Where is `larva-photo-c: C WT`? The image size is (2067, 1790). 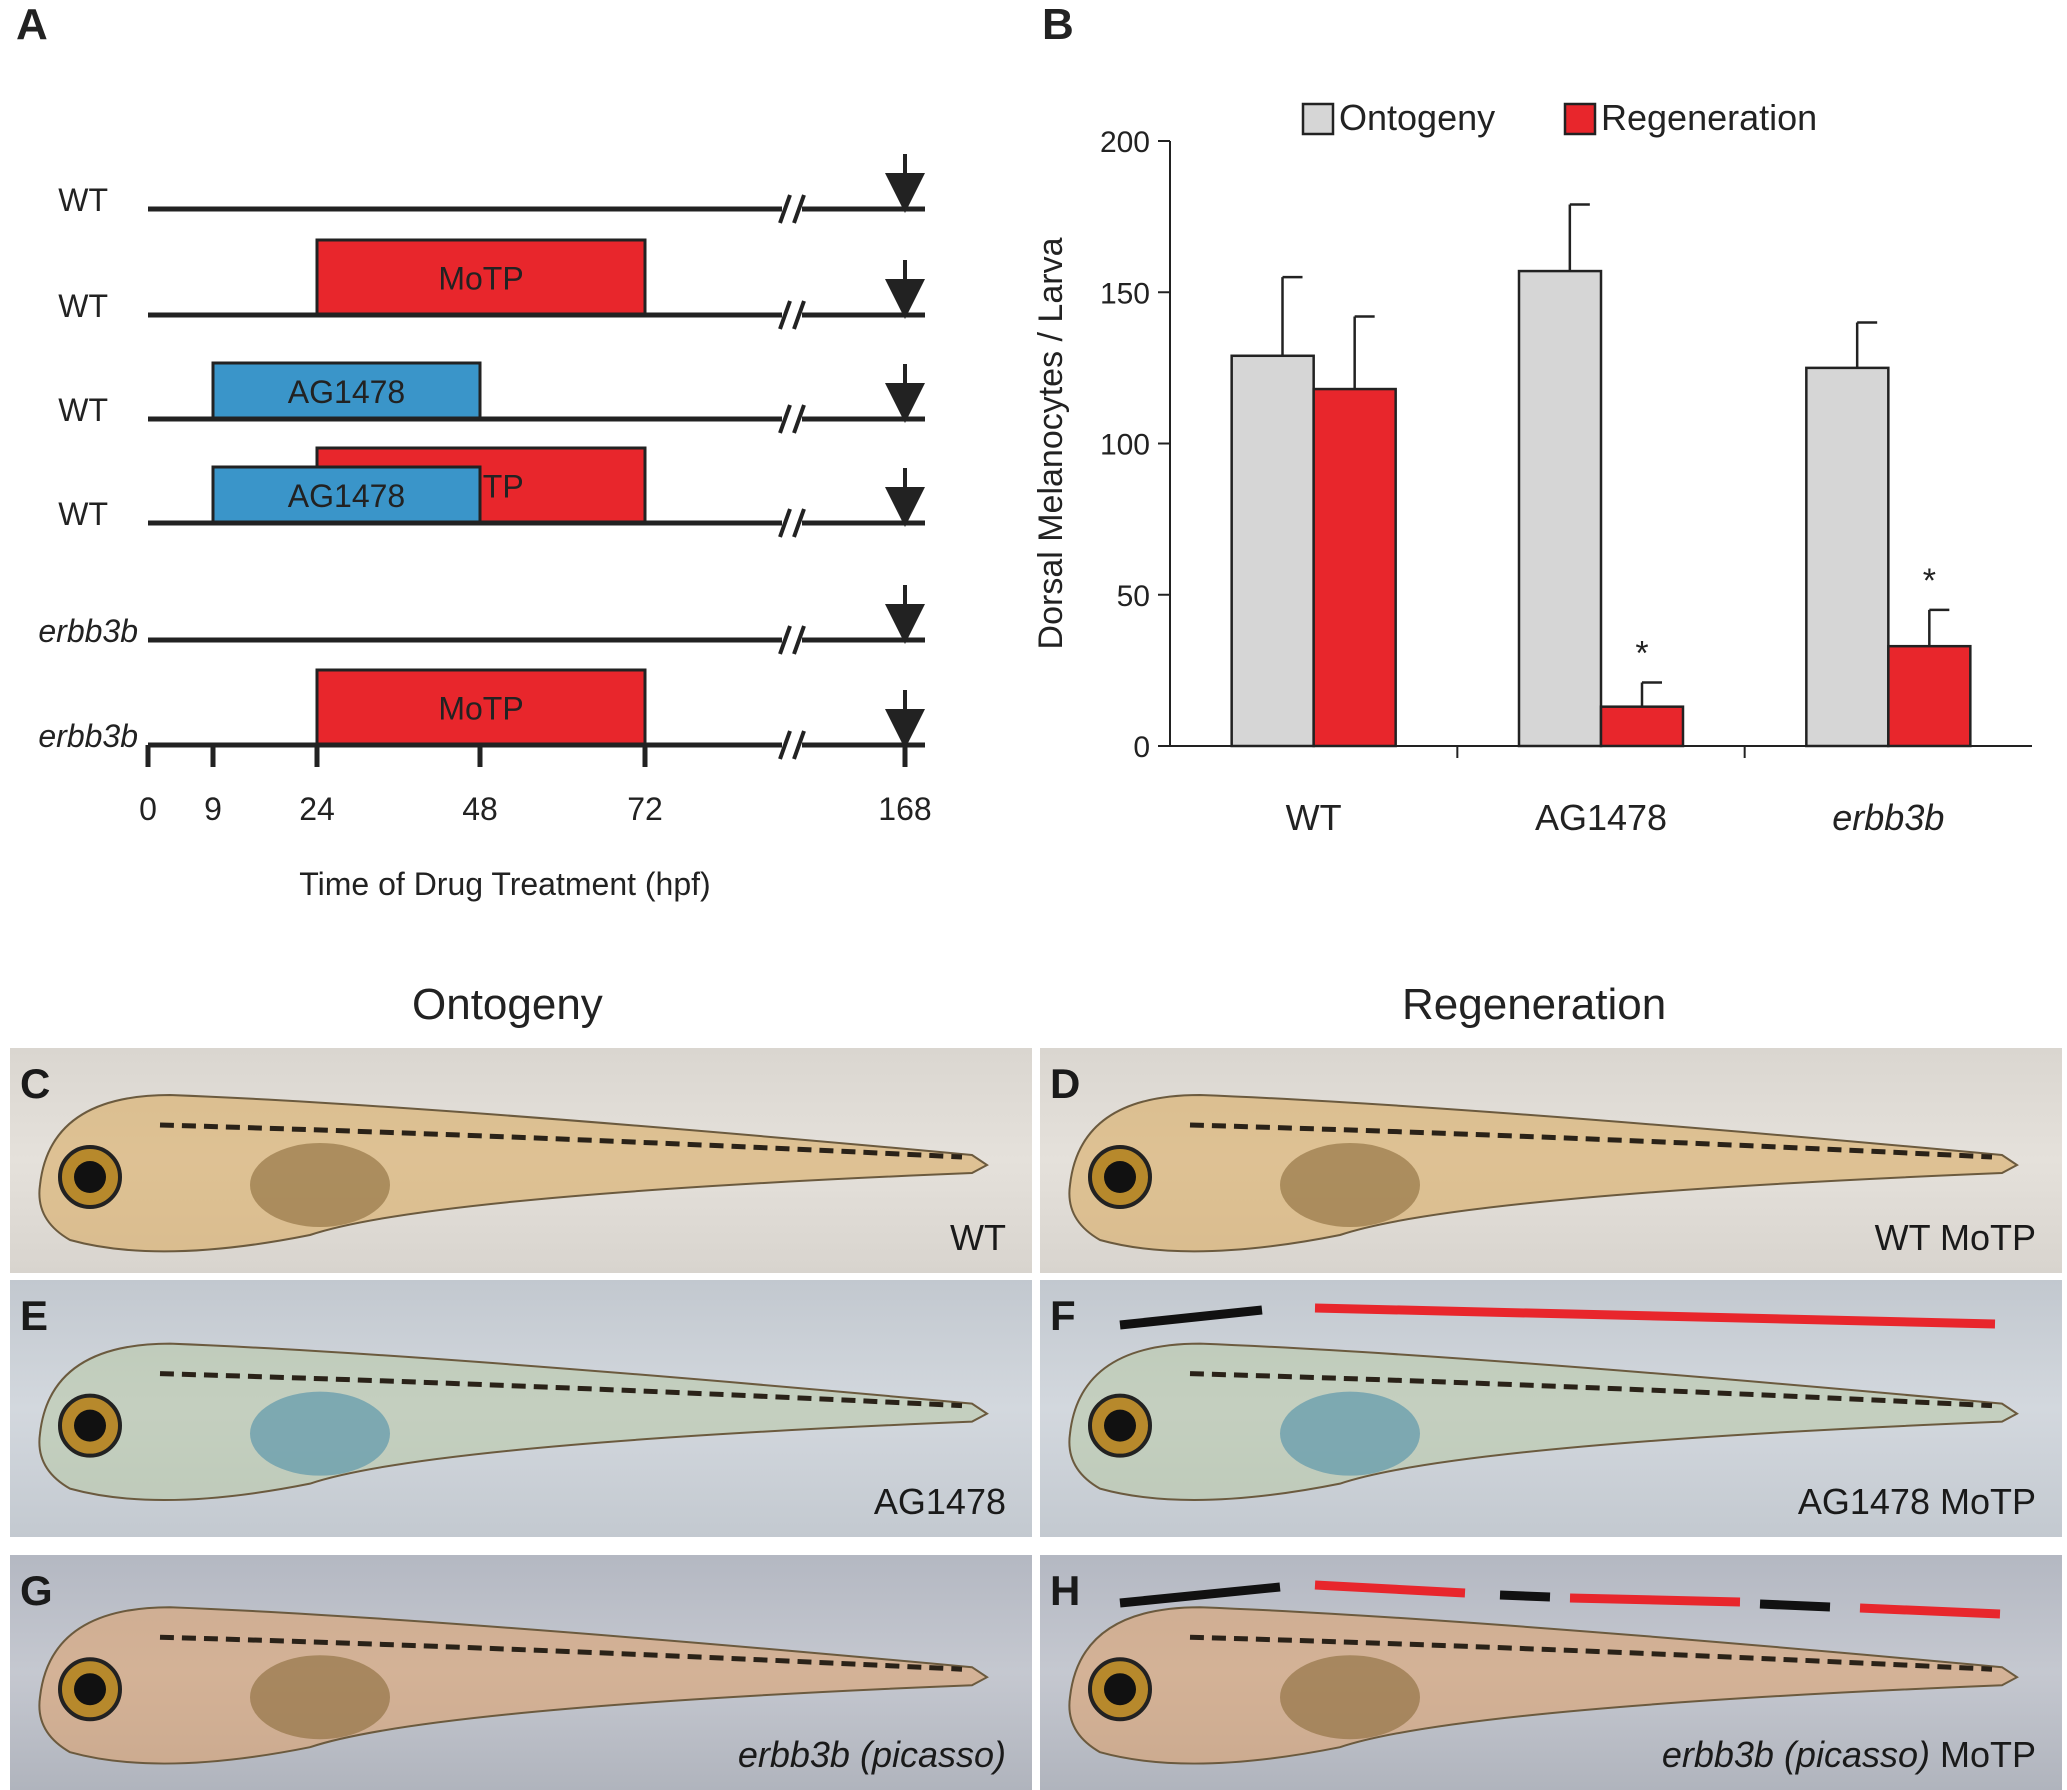 larva-photo-c: C WT is located at coordinates (521, 1160).